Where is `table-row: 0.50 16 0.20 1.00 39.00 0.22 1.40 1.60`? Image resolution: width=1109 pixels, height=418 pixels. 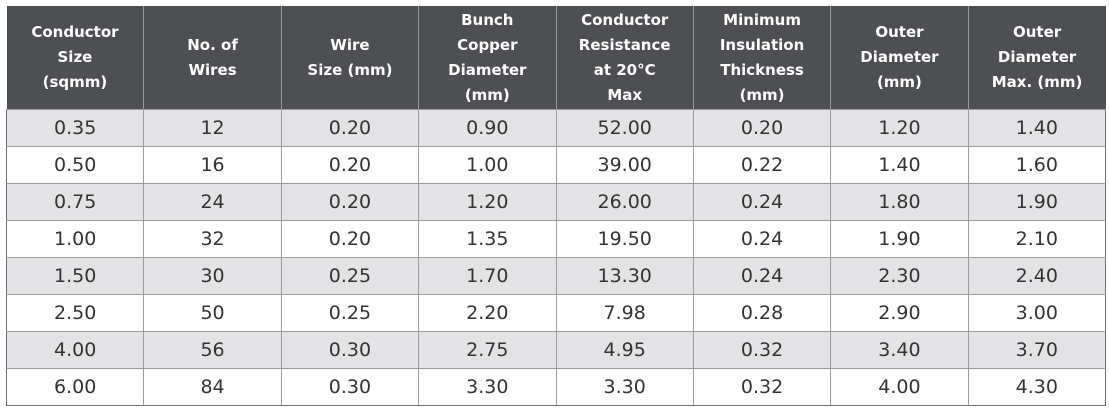 table-row: 0.50 16 0.20 1.00 39.00 0.22 1.40 1.60 is located at coordinates (556, 165).